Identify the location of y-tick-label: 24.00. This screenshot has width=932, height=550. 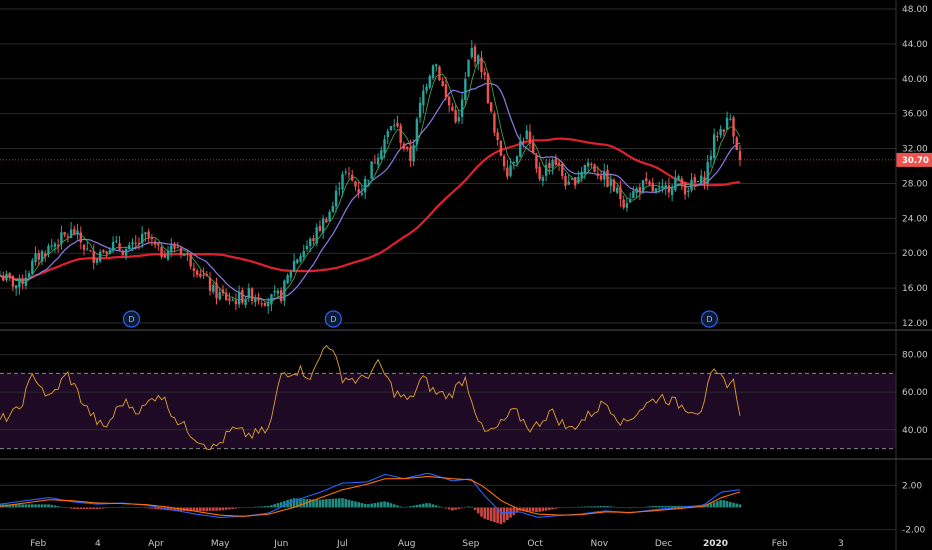
(915, 219).